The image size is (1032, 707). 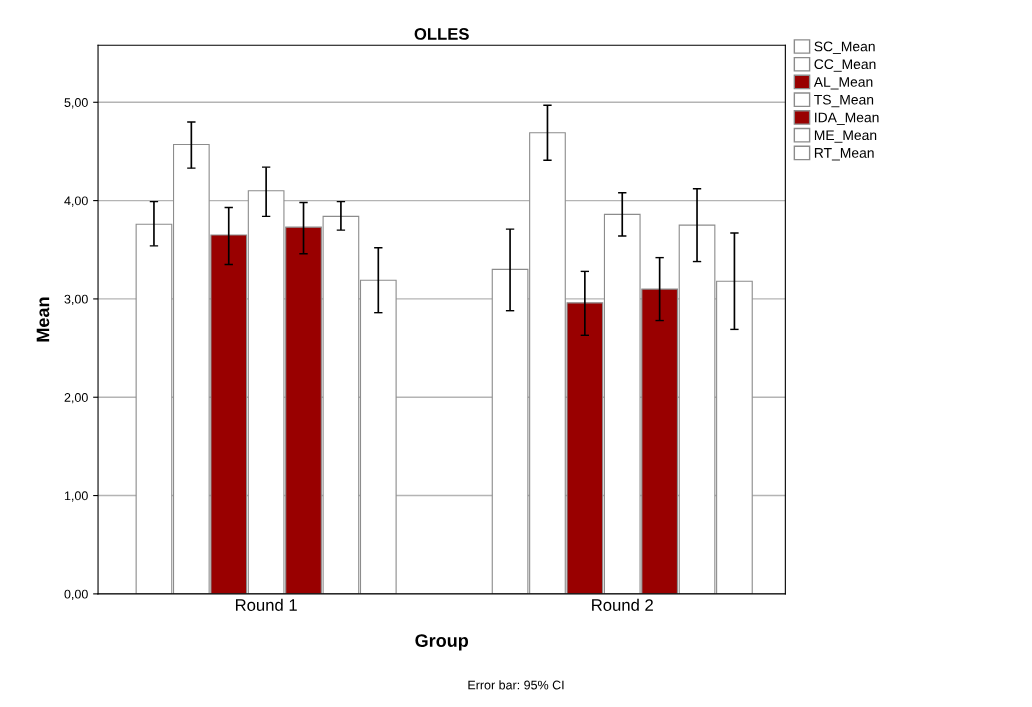 I want to click on legend-label: SC_Mean, so click(x=844, y=47).